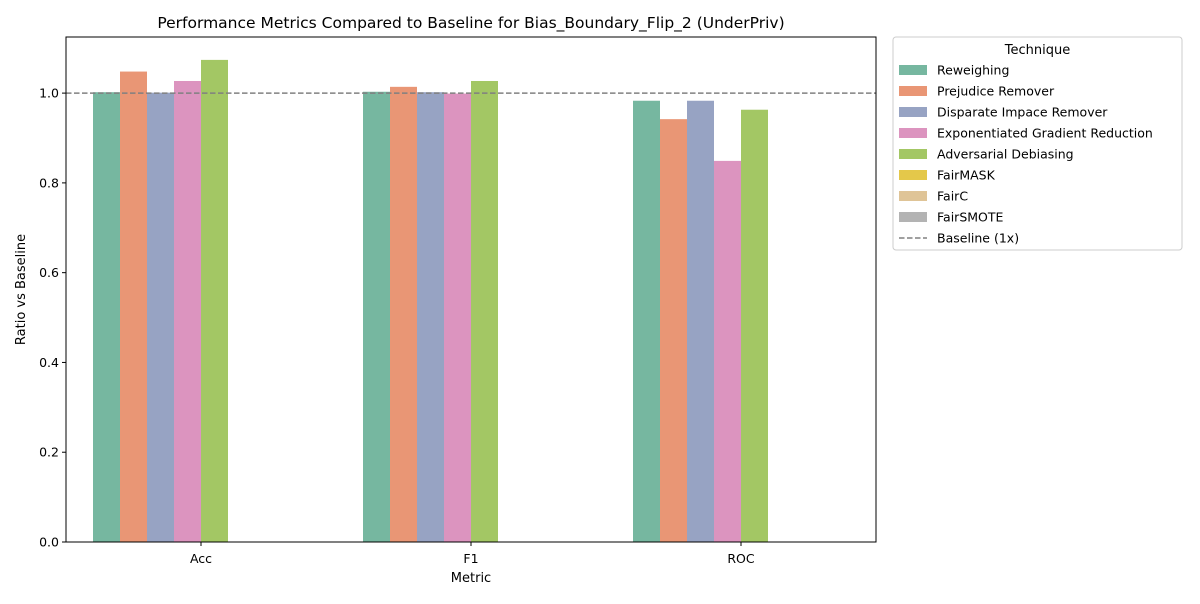 The height and width of the screenshot is (604, 1200). Describe the element at coordinates (973, 70) in the screenshot. I see `legend-label: Reweighing` at that location.